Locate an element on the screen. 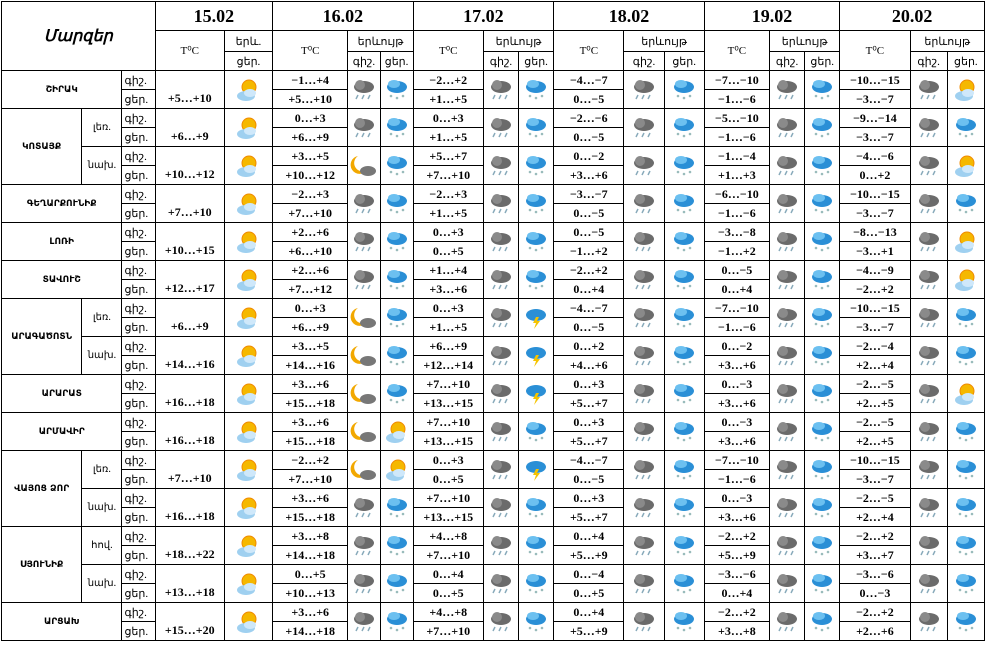 This screenshot has width=986, height=656. temp-day: −1…+2 is located at coordinates (737, 251).